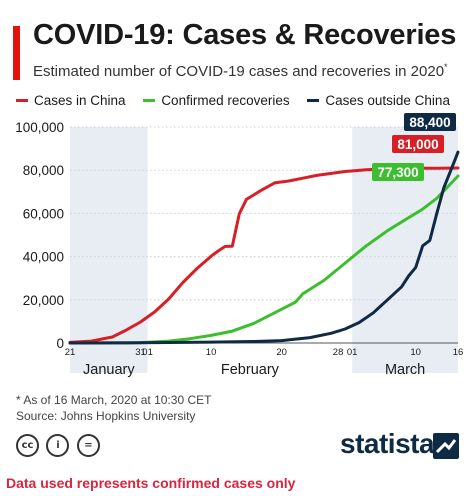  Describe the element at coordinates (106, 416) in the screenshot. I see `footnote-source: Source: Johns Hopkins University` at that location.